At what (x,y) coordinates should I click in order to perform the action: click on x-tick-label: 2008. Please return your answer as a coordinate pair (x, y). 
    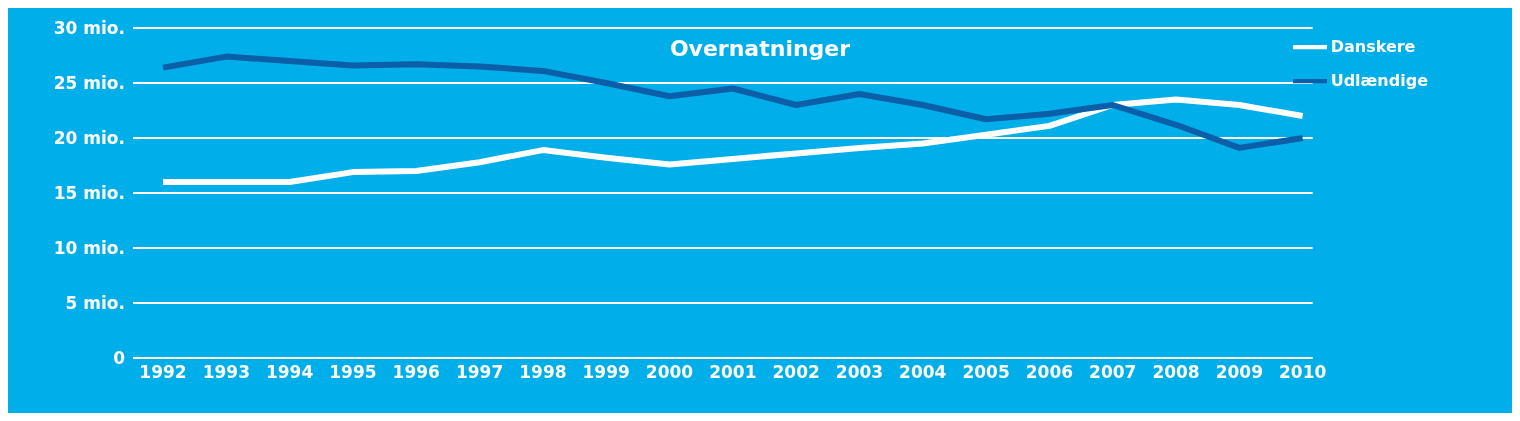
    Looking at the image, I should click on (1176, 372).